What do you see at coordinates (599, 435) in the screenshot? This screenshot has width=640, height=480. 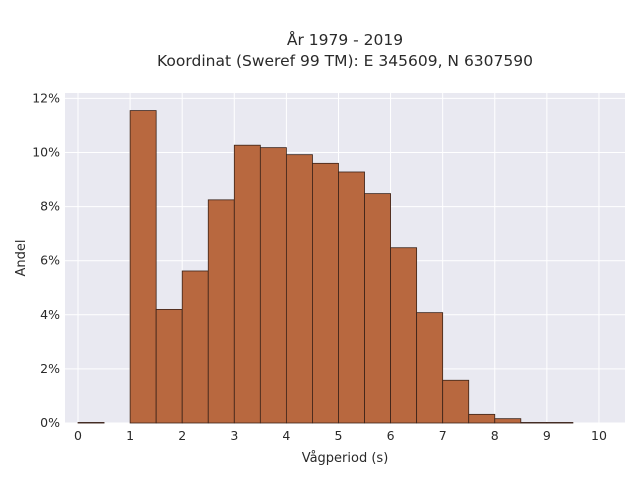 I see `x-tick-label: 10` at bounding box center [599, 435].